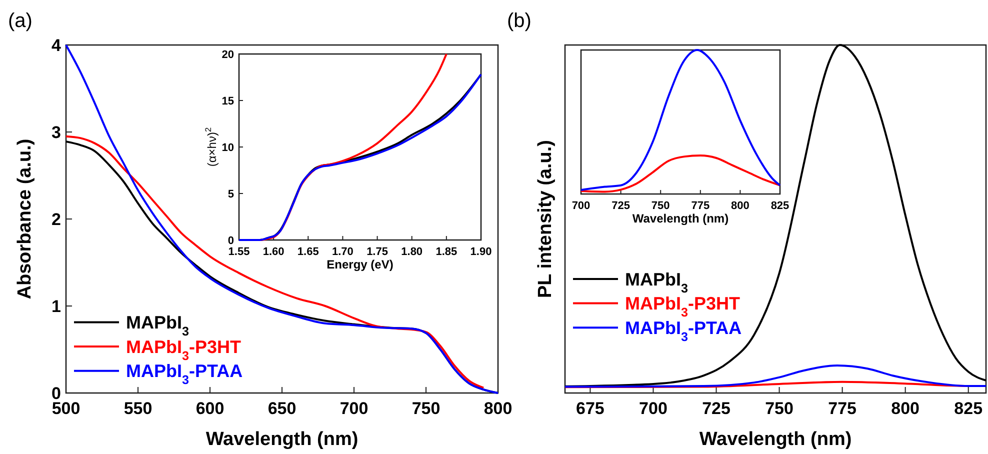  What do you see at coordinates (228, 54) in the screenshot?
I see `y-tick-label: 20` at bounding box center [228, 54].